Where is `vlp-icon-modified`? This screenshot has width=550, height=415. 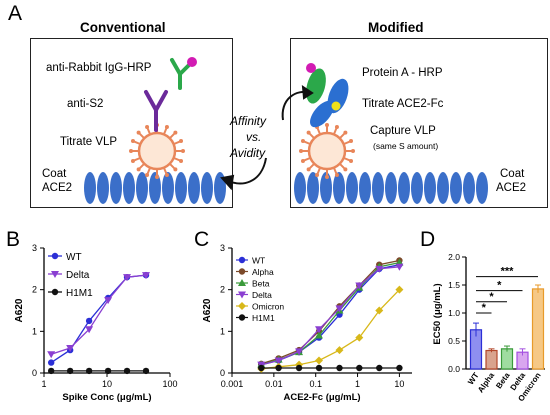 vlp-icon-modified is located at coordinates (327, 151).